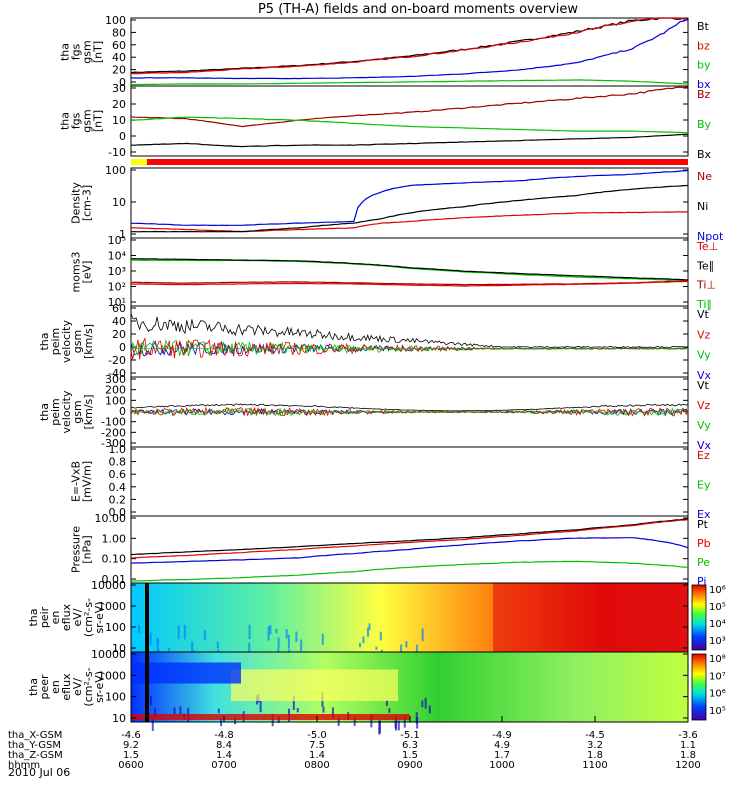 The height and width of the screenshot is (800, 750). I want to click on x-row-value: 9.2, so click(131, 745).